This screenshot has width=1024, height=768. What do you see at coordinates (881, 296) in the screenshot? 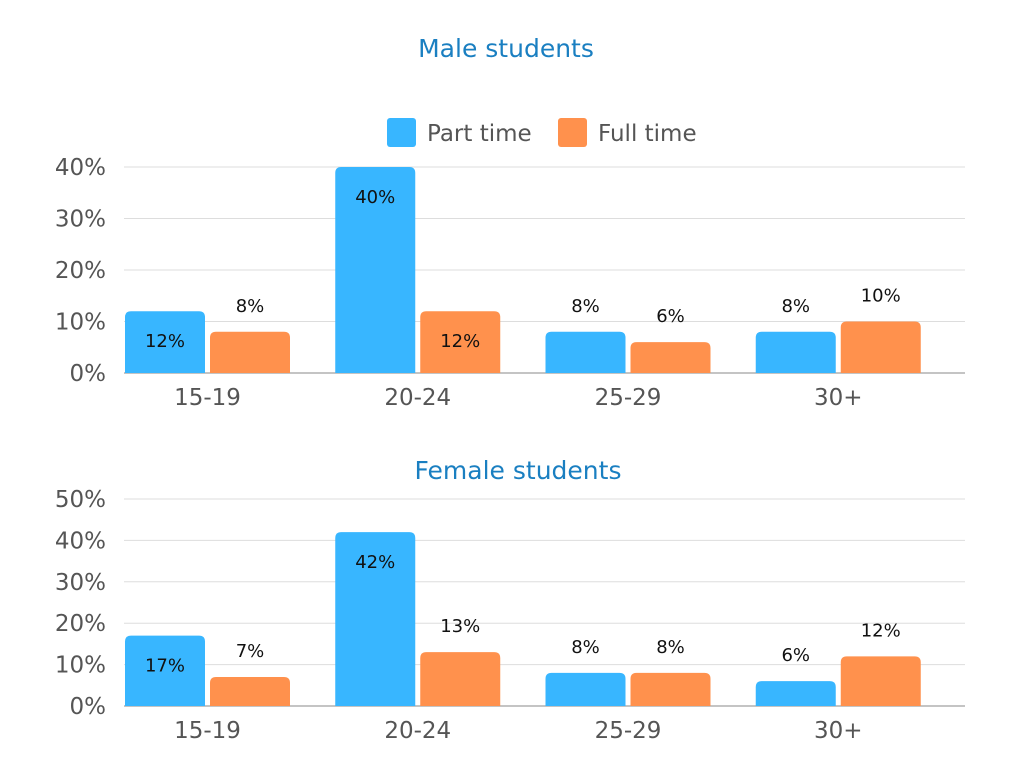
I see `data-label: 10%` at bounding box center [881, 296].